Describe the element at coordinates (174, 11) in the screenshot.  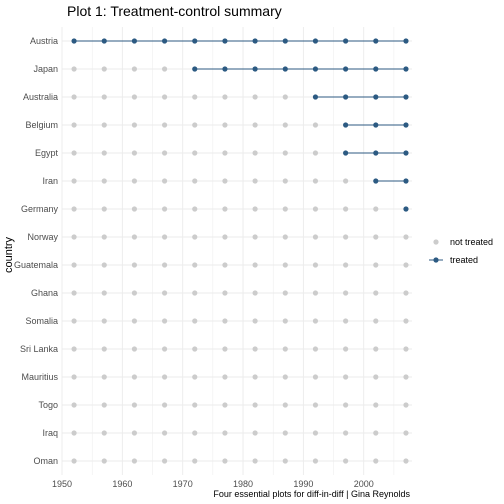
I see `chart-title: Plot 1: Treatment-control summary` at that location.